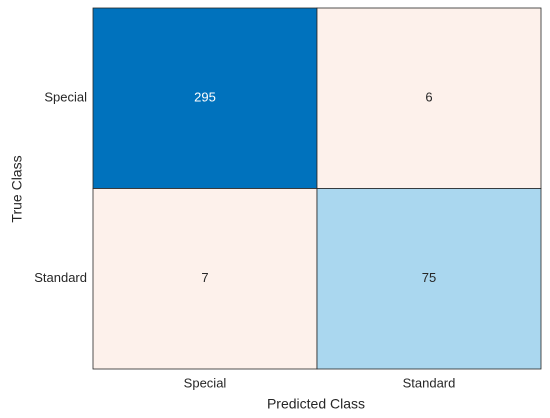  Describe the element at coordinates (205, 382) in the screenshot. I see `x-tick-label: Special` at that location.